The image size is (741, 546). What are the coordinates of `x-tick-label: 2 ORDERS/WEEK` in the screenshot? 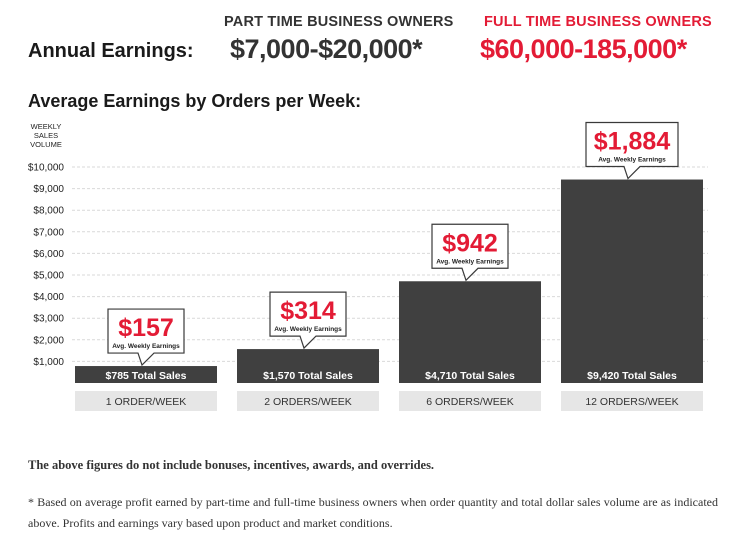 It's located at (308, 402).